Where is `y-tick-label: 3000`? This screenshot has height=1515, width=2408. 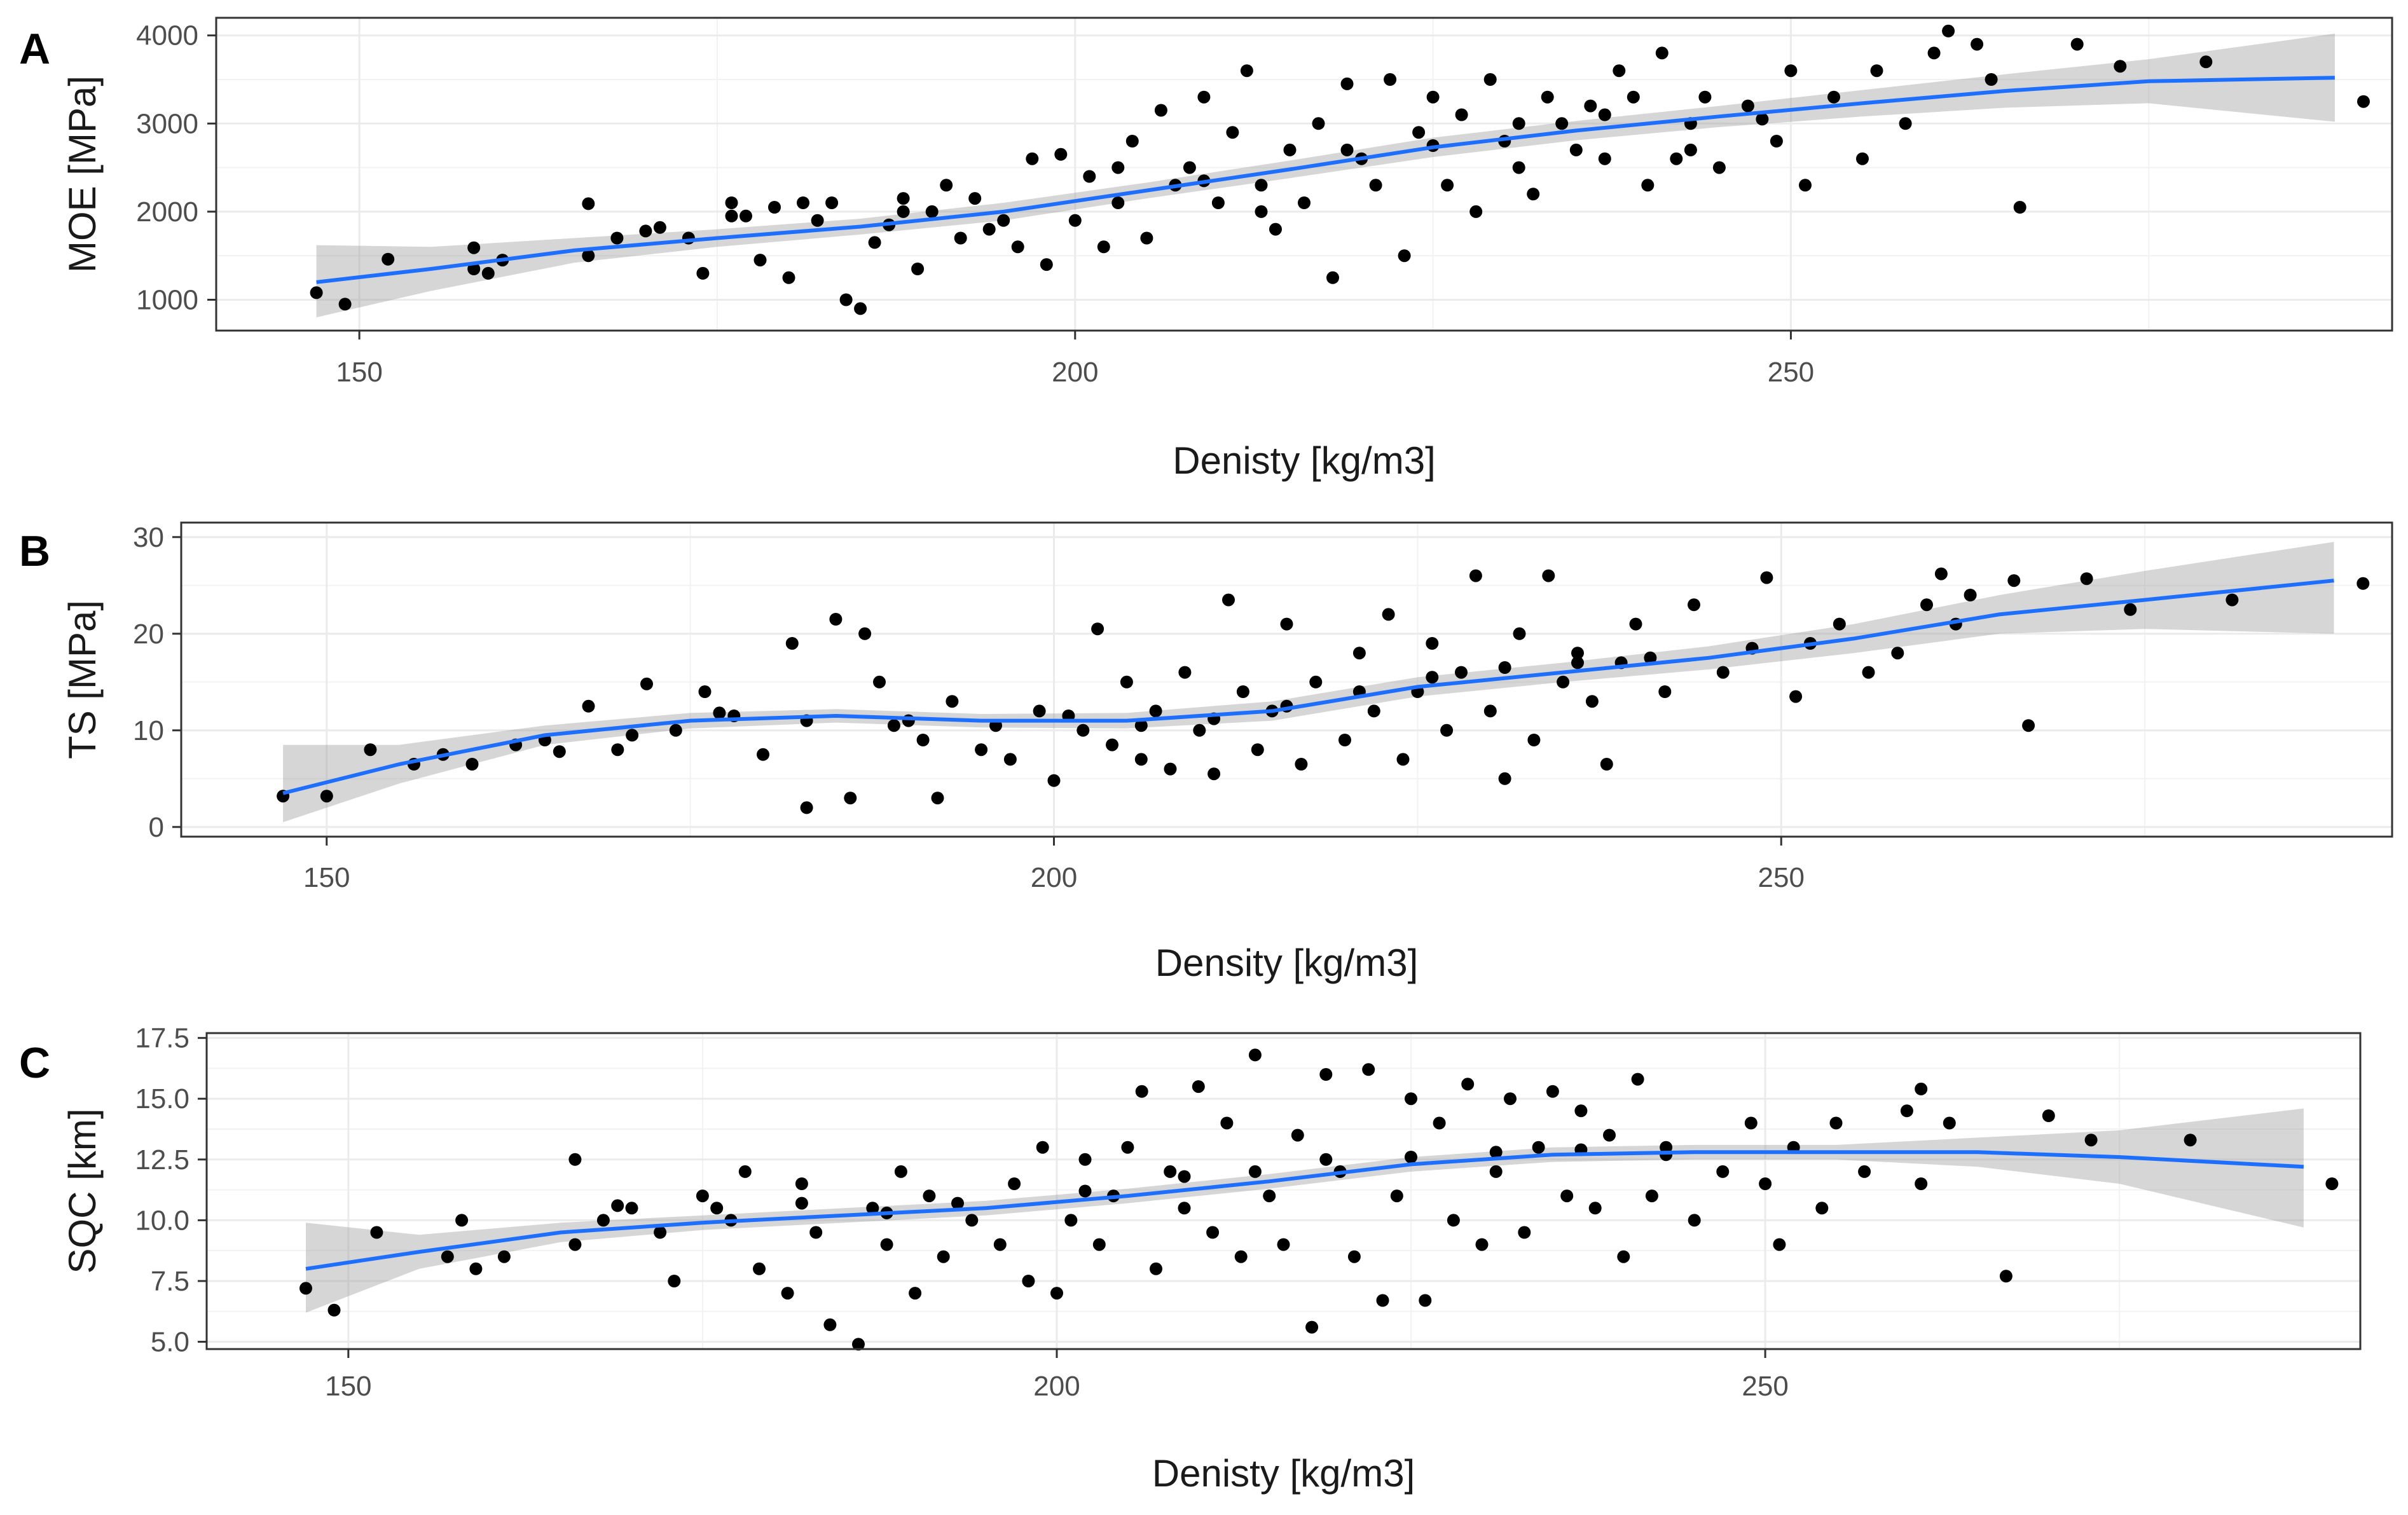
y-tick-label: 3000 is located at coordinates (167, 123).